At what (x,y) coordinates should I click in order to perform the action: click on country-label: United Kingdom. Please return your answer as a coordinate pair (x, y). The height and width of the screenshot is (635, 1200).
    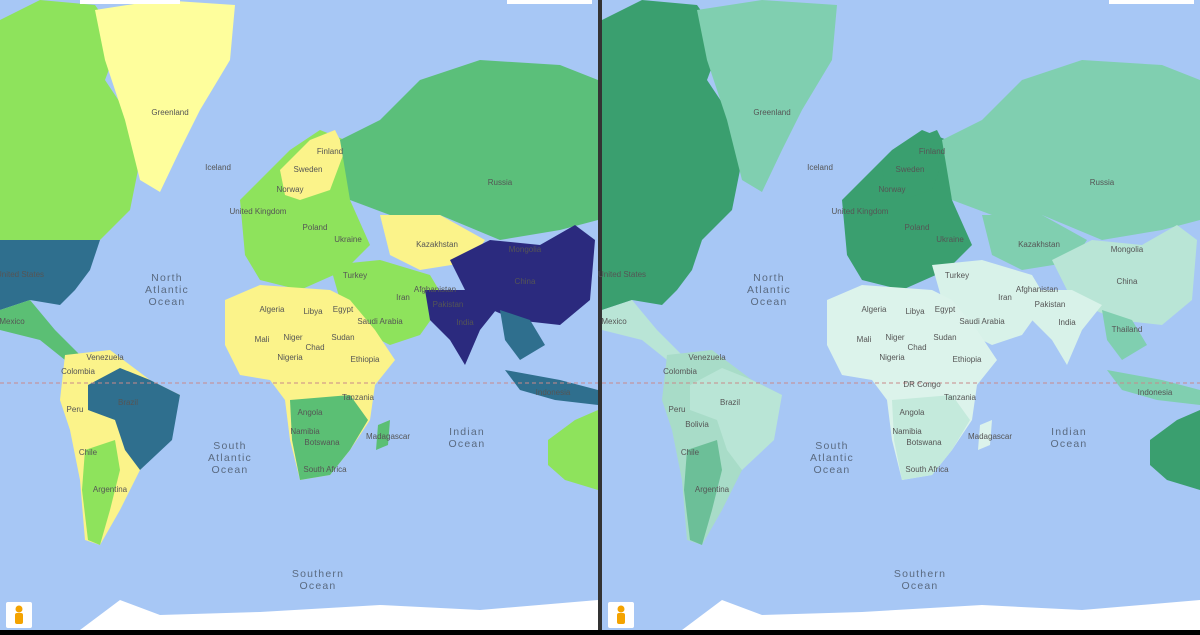
    Looking at the image, I should click on (860, 211).